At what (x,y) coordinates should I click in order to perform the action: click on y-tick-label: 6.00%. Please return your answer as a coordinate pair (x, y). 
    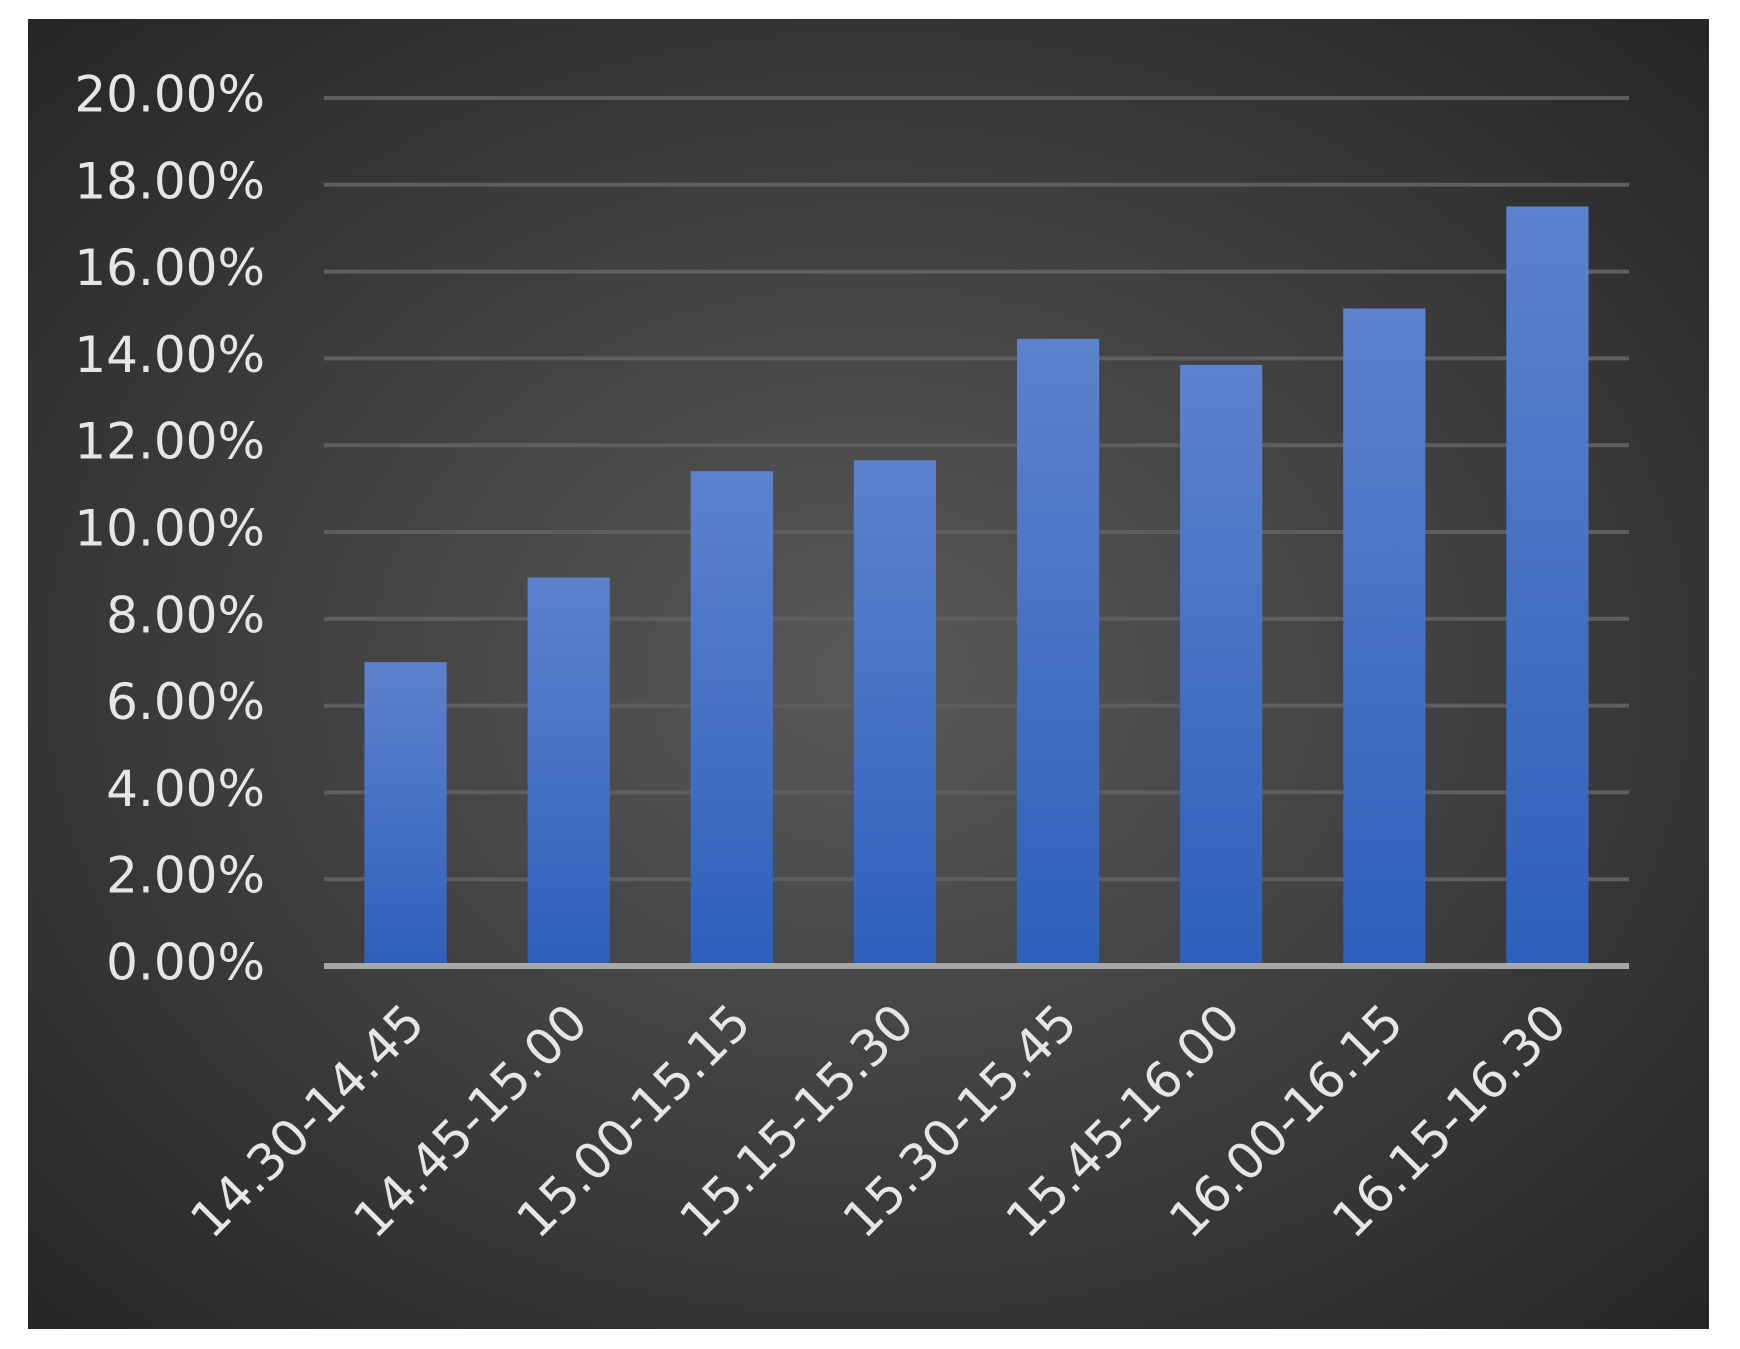
    Looking at the image, I should click on (185, 702).